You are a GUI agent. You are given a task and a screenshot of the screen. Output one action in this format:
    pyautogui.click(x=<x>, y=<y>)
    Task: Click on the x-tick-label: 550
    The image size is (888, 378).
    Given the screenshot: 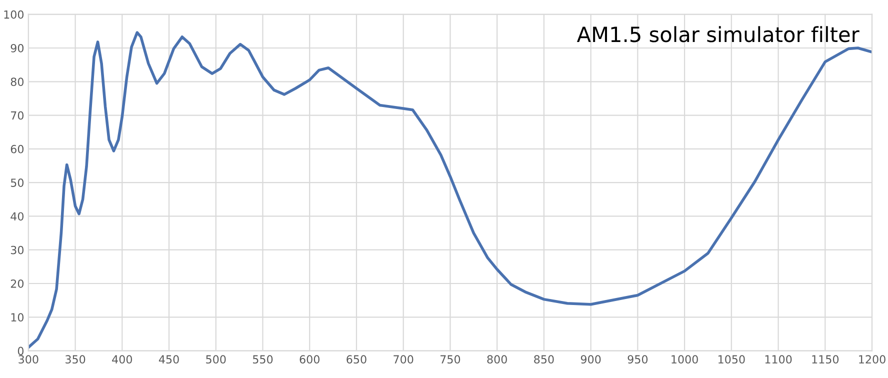 What is the action you would take?
    pyautogui.click(x=263, y=359)
    